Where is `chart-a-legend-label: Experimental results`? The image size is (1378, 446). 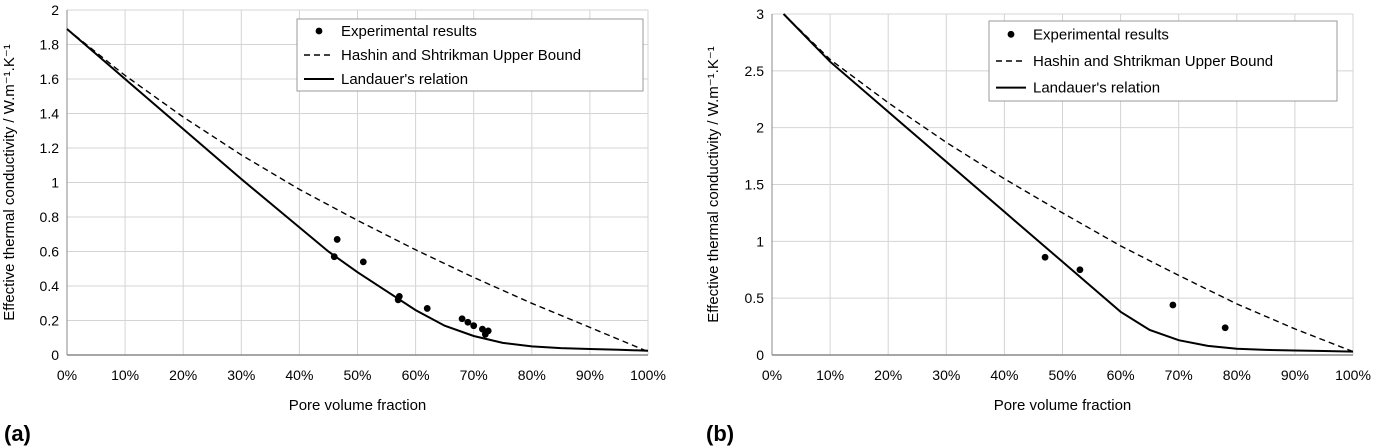
chart-a-legend-label: Experimental results is located at coordinates (409, 31).